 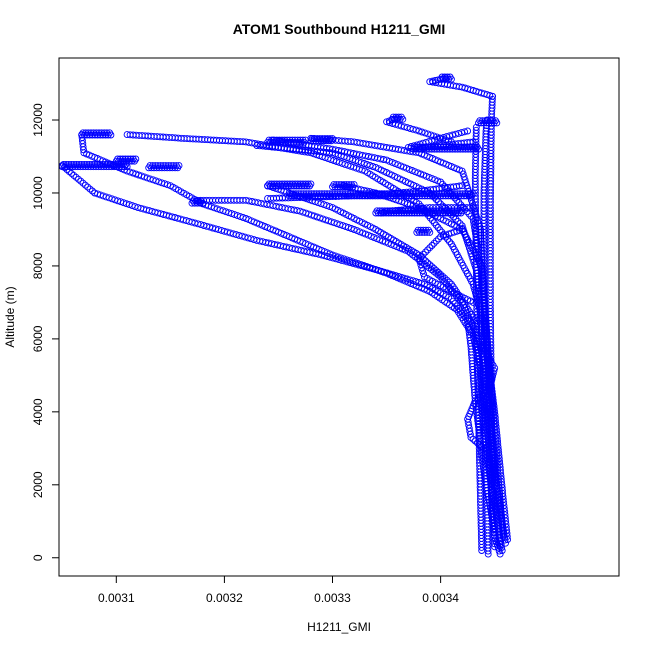 I want to click on y-tick-label: 6000, so click(x=38, y=338).